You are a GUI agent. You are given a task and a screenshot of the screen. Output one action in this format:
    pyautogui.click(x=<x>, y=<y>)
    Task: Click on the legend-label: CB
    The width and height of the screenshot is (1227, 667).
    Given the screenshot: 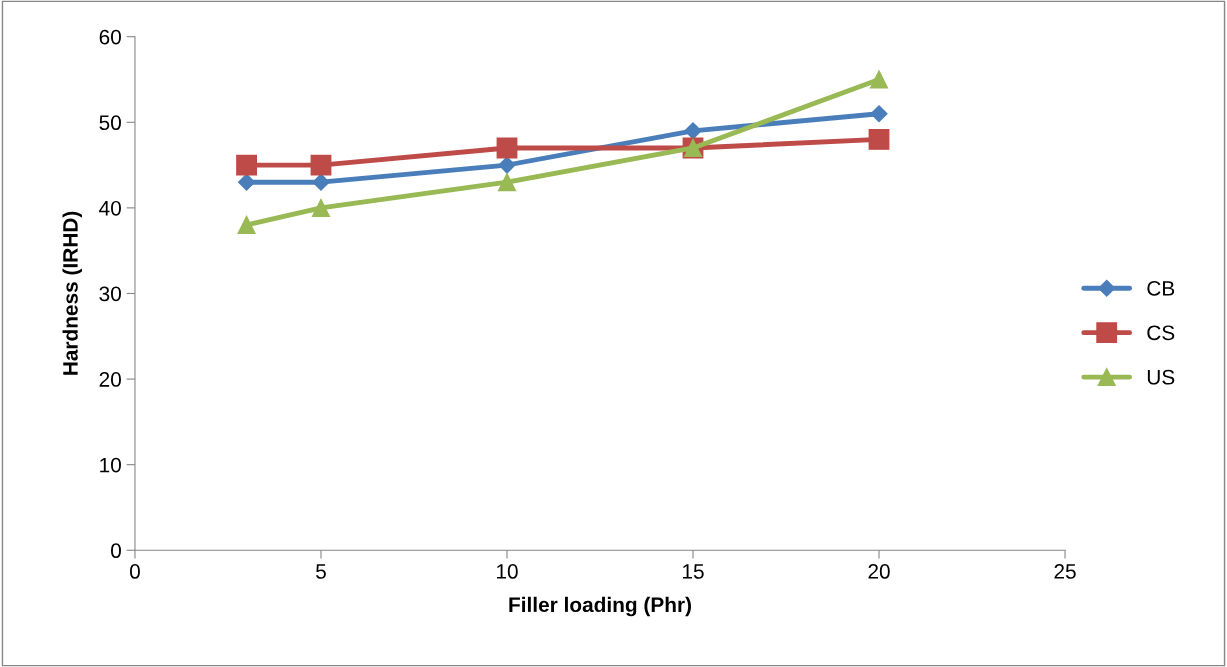 What is the action you would take?
    pyautogui.click(x=1161, y=288)
    